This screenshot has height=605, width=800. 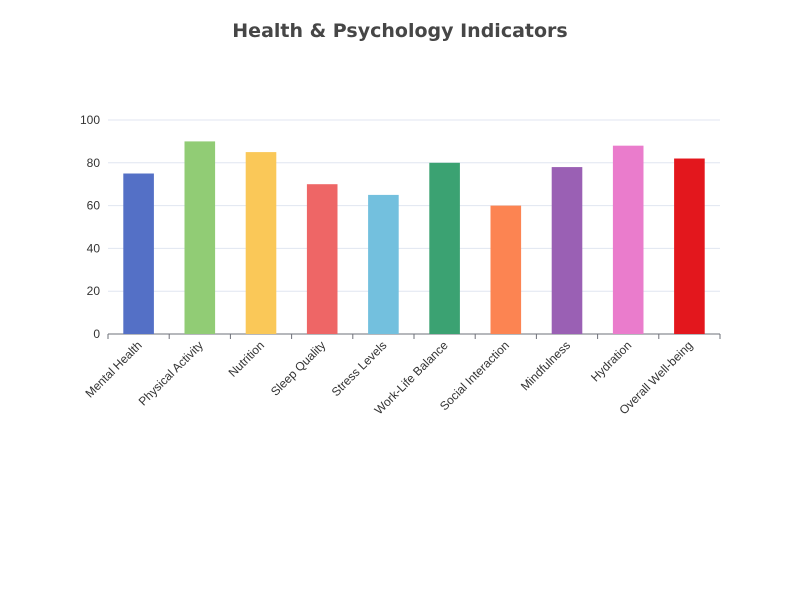 What do you see at coordinates (94, 248) in the screenshot?
I see `y-tick-label: 40` at bounding box center [94, 248].